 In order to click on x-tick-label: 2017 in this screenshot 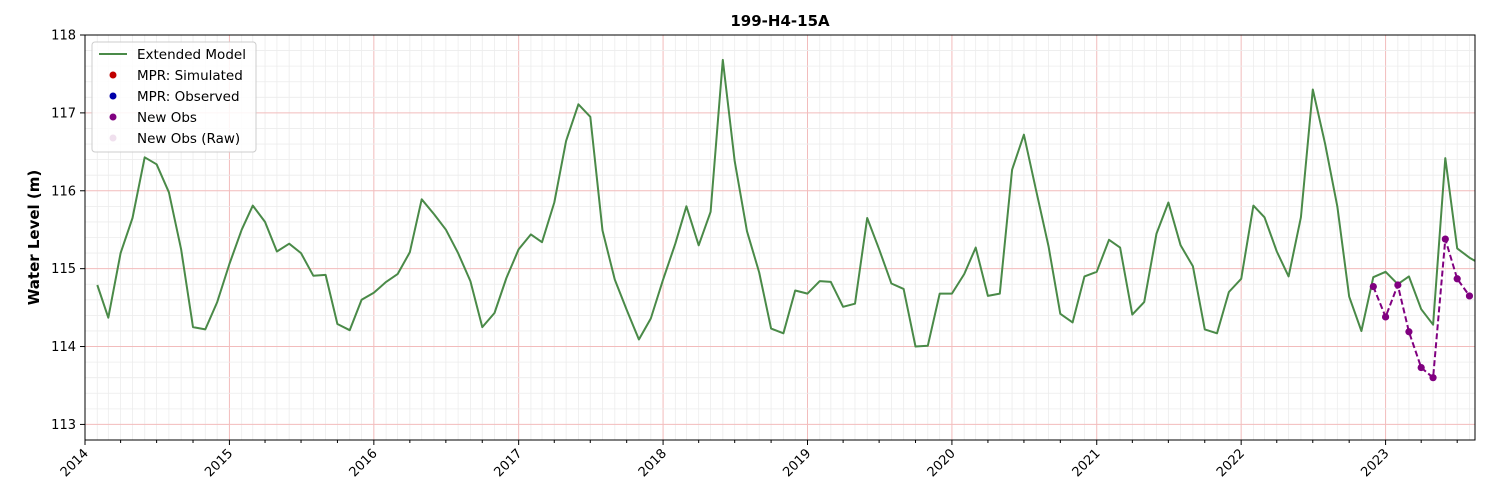, I will do `click(508, 463)`.